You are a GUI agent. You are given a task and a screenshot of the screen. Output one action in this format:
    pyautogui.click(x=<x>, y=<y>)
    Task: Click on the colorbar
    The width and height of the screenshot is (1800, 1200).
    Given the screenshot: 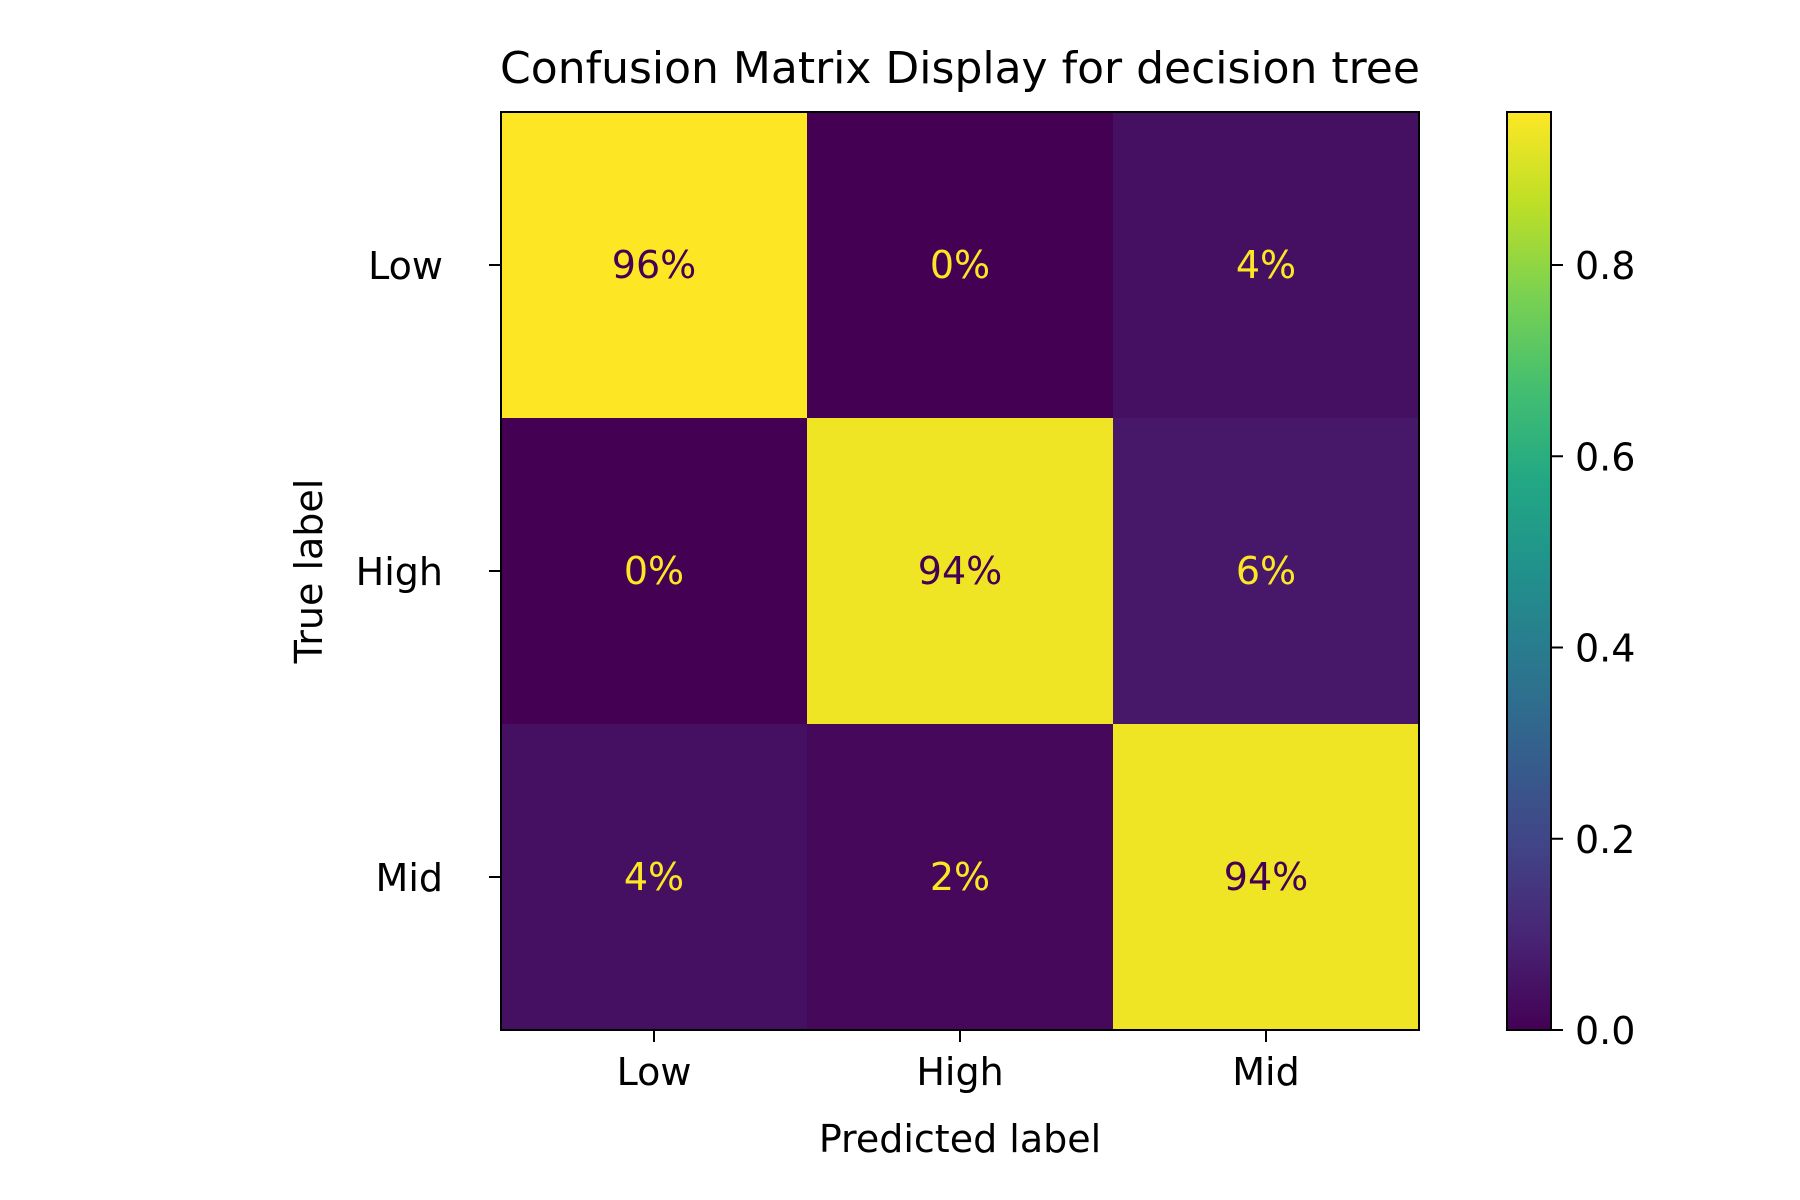 What is the action you would take?
    pyautogui.click(x=1529, y=571)
    